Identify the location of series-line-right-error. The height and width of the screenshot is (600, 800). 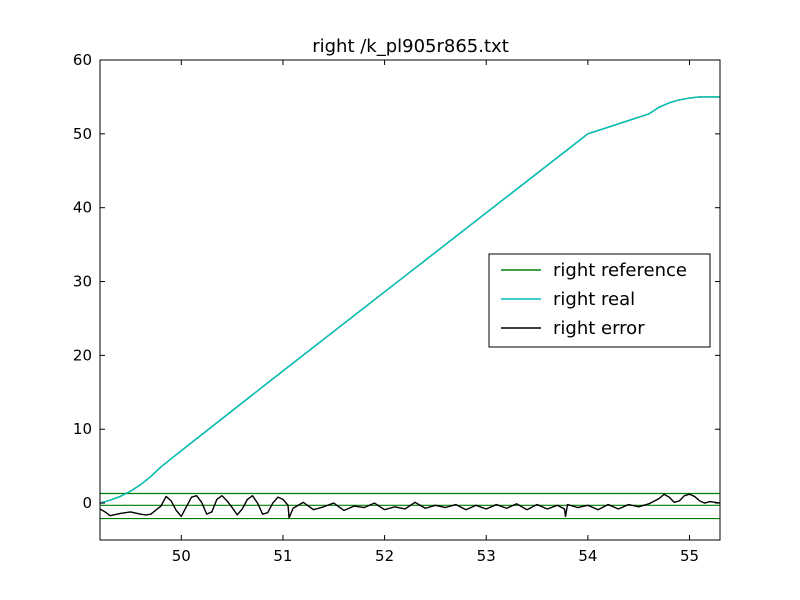
(410, 506).